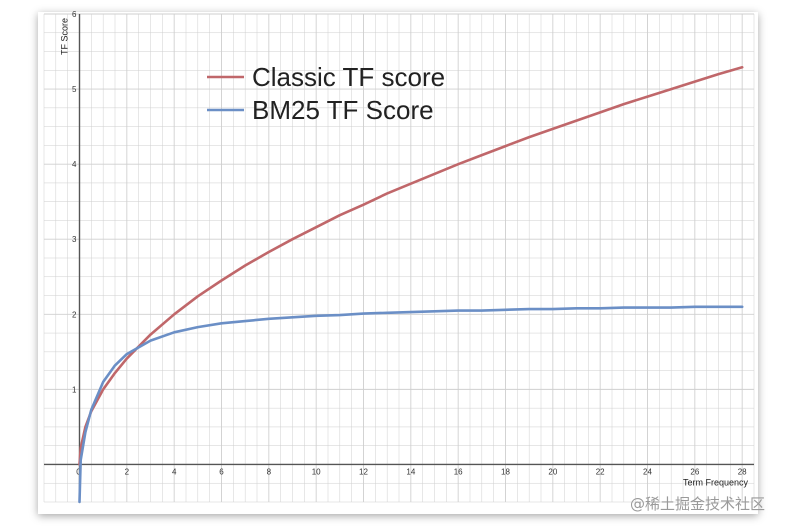  Describe the element at coordinates (742, 471) in the screenshot. I see `x-tick-label: 28` at that location.